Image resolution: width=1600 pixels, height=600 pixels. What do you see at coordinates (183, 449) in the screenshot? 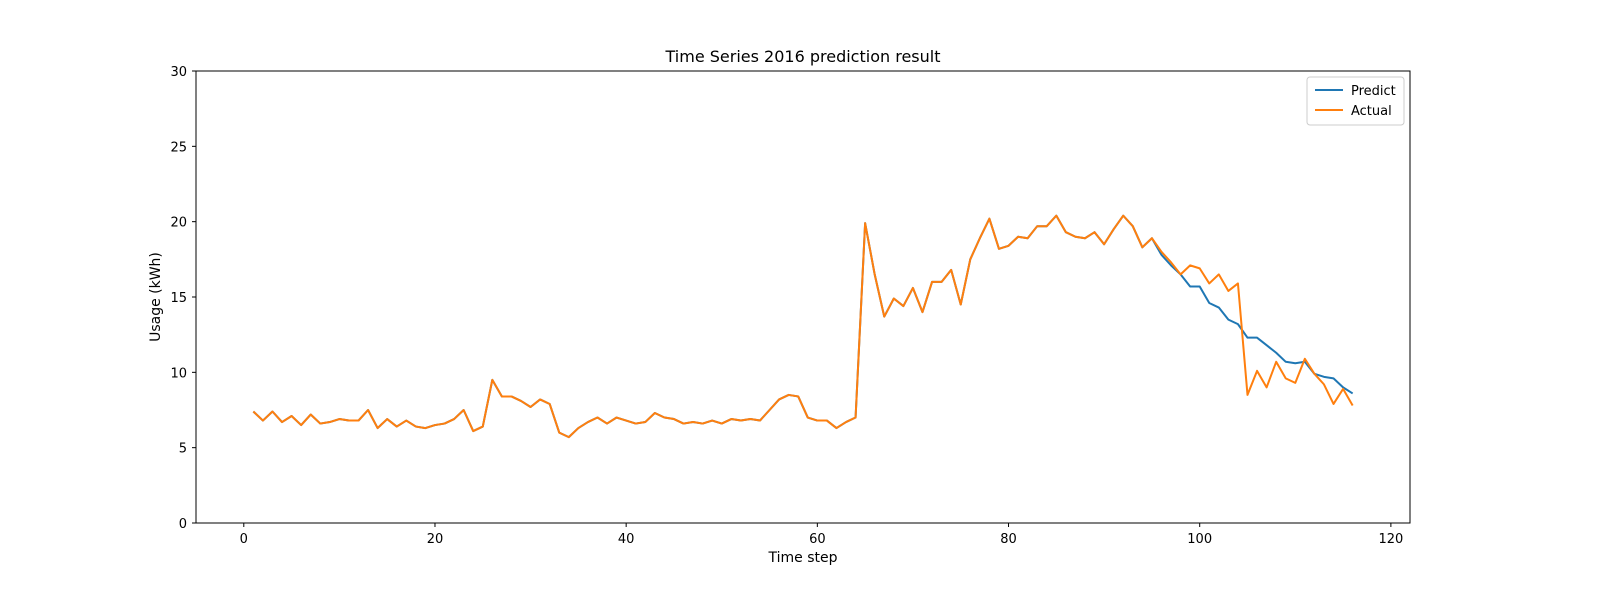
I see `y-tick-label: 5` at bounding box center [183, 449].